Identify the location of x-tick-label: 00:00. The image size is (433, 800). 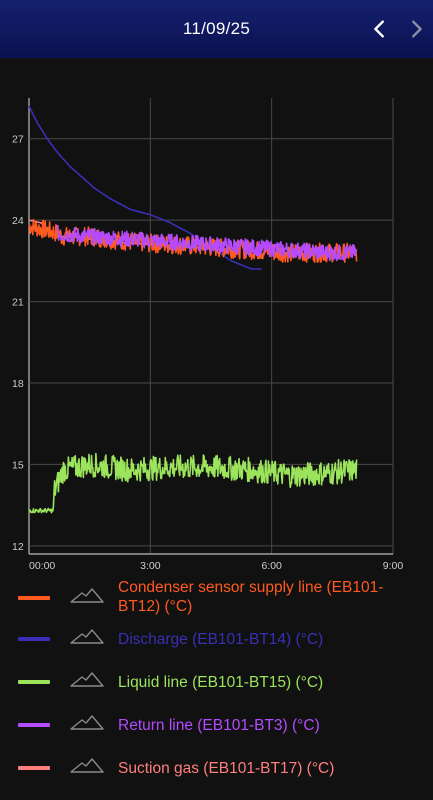
(42, 566).